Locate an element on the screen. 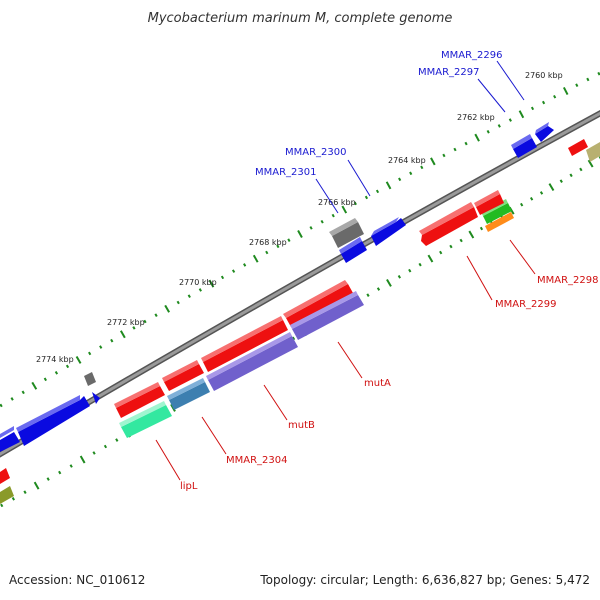  gene-mutB is located at coordinates (249, 353).